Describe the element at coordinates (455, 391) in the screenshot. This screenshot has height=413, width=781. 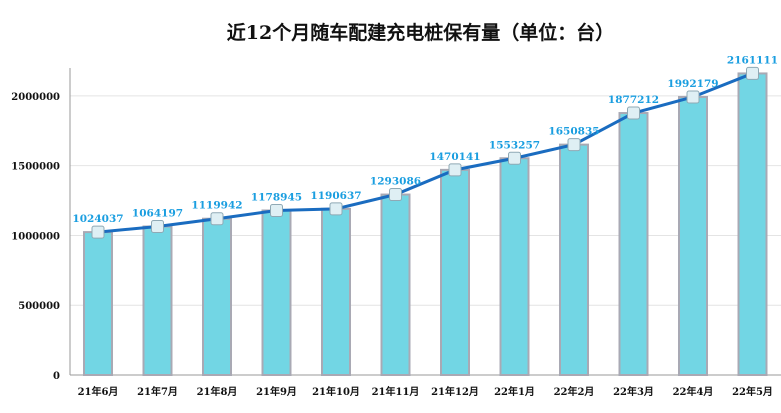
I see `x-tick-label: 21年12月` at that location.